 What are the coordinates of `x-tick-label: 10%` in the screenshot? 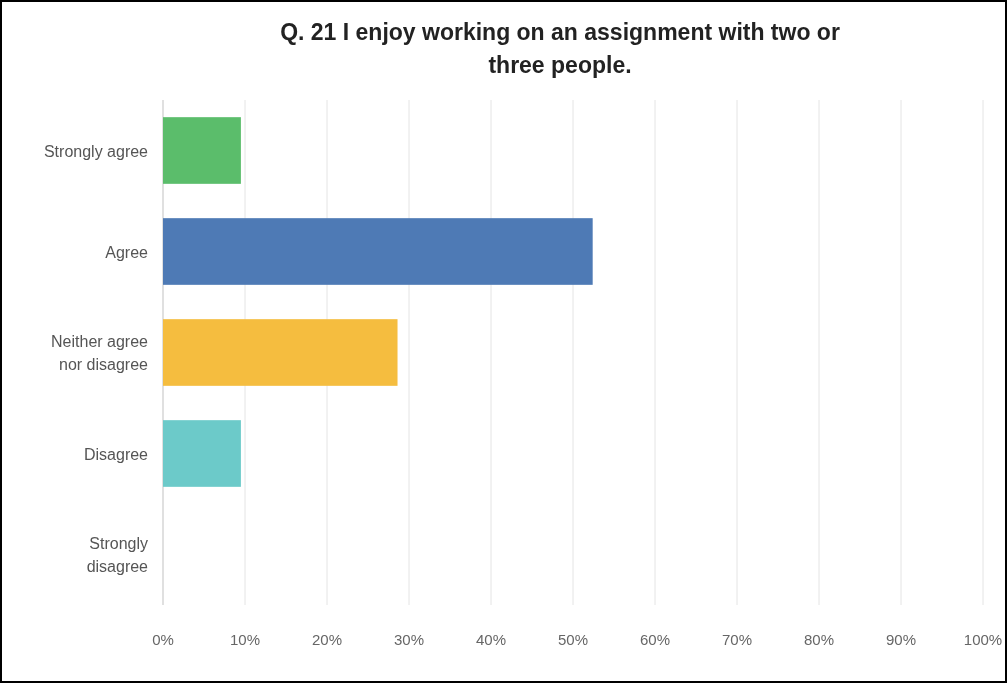 It's located at (245, 639).